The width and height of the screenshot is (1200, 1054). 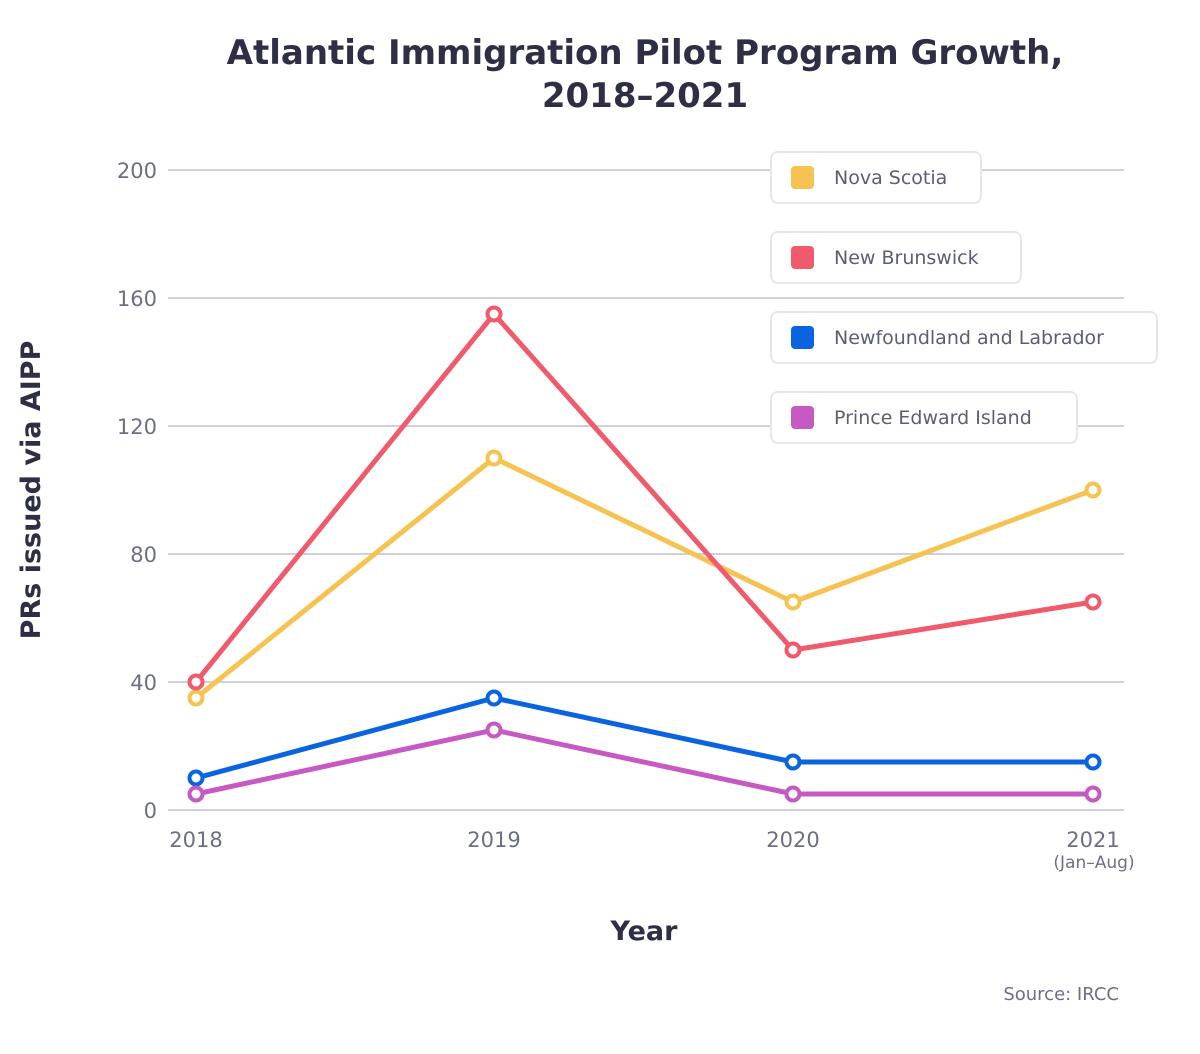 I want to click on legend-item: Nova Scotia, so click(x=876, y=177).